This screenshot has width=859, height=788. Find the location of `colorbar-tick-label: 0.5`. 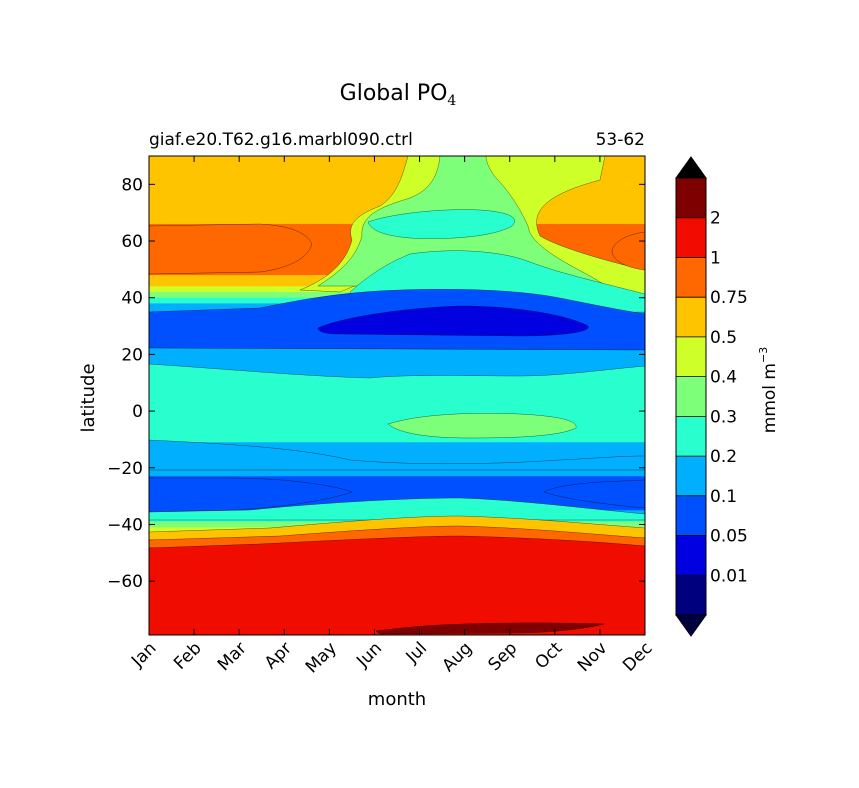

colorbar-tick-label: 0.5 is located at coordinates (723, 338).